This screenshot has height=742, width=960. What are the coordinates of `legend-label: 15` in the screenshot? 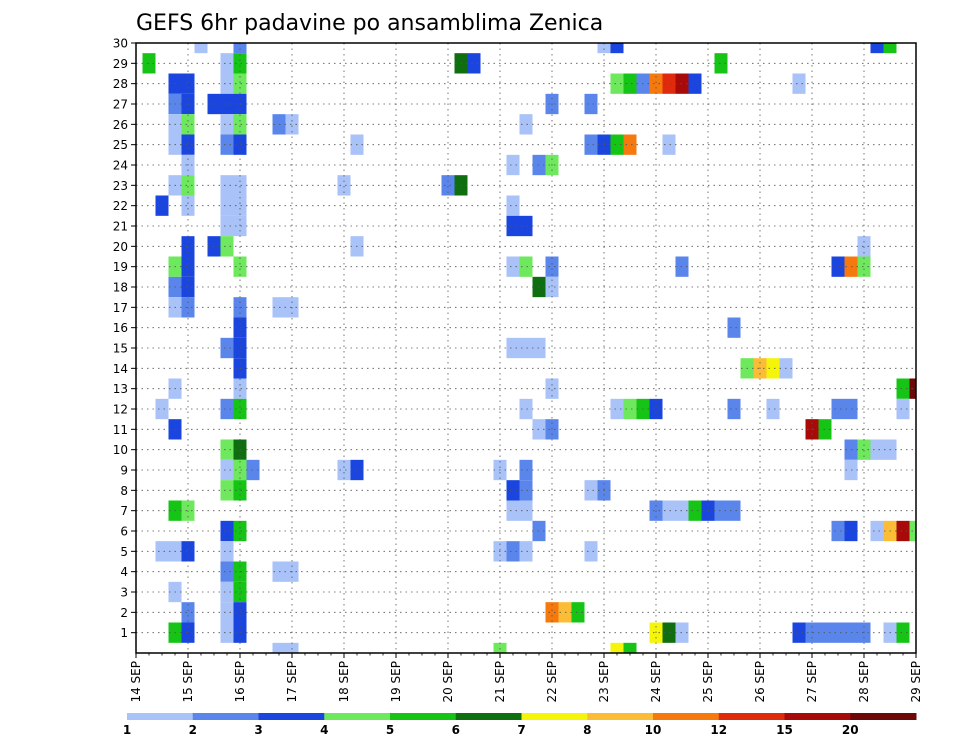 It's located at (784, 730).